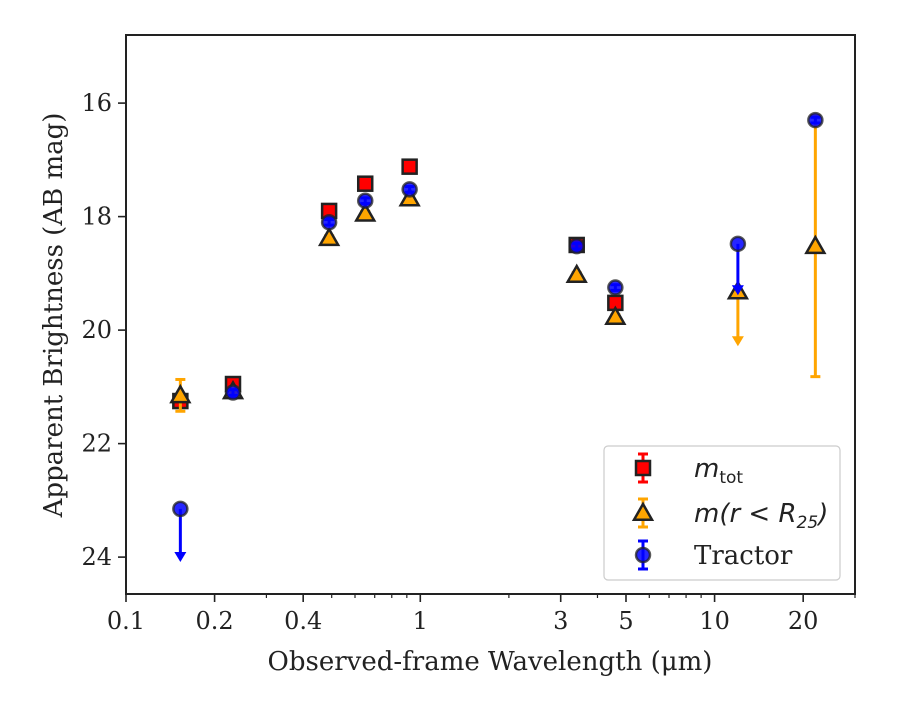 This screenshot has width=900, height=704. Describe the element at coordinates (643, 555) in the screenshot. I see `legend-marker-circle` at that location.